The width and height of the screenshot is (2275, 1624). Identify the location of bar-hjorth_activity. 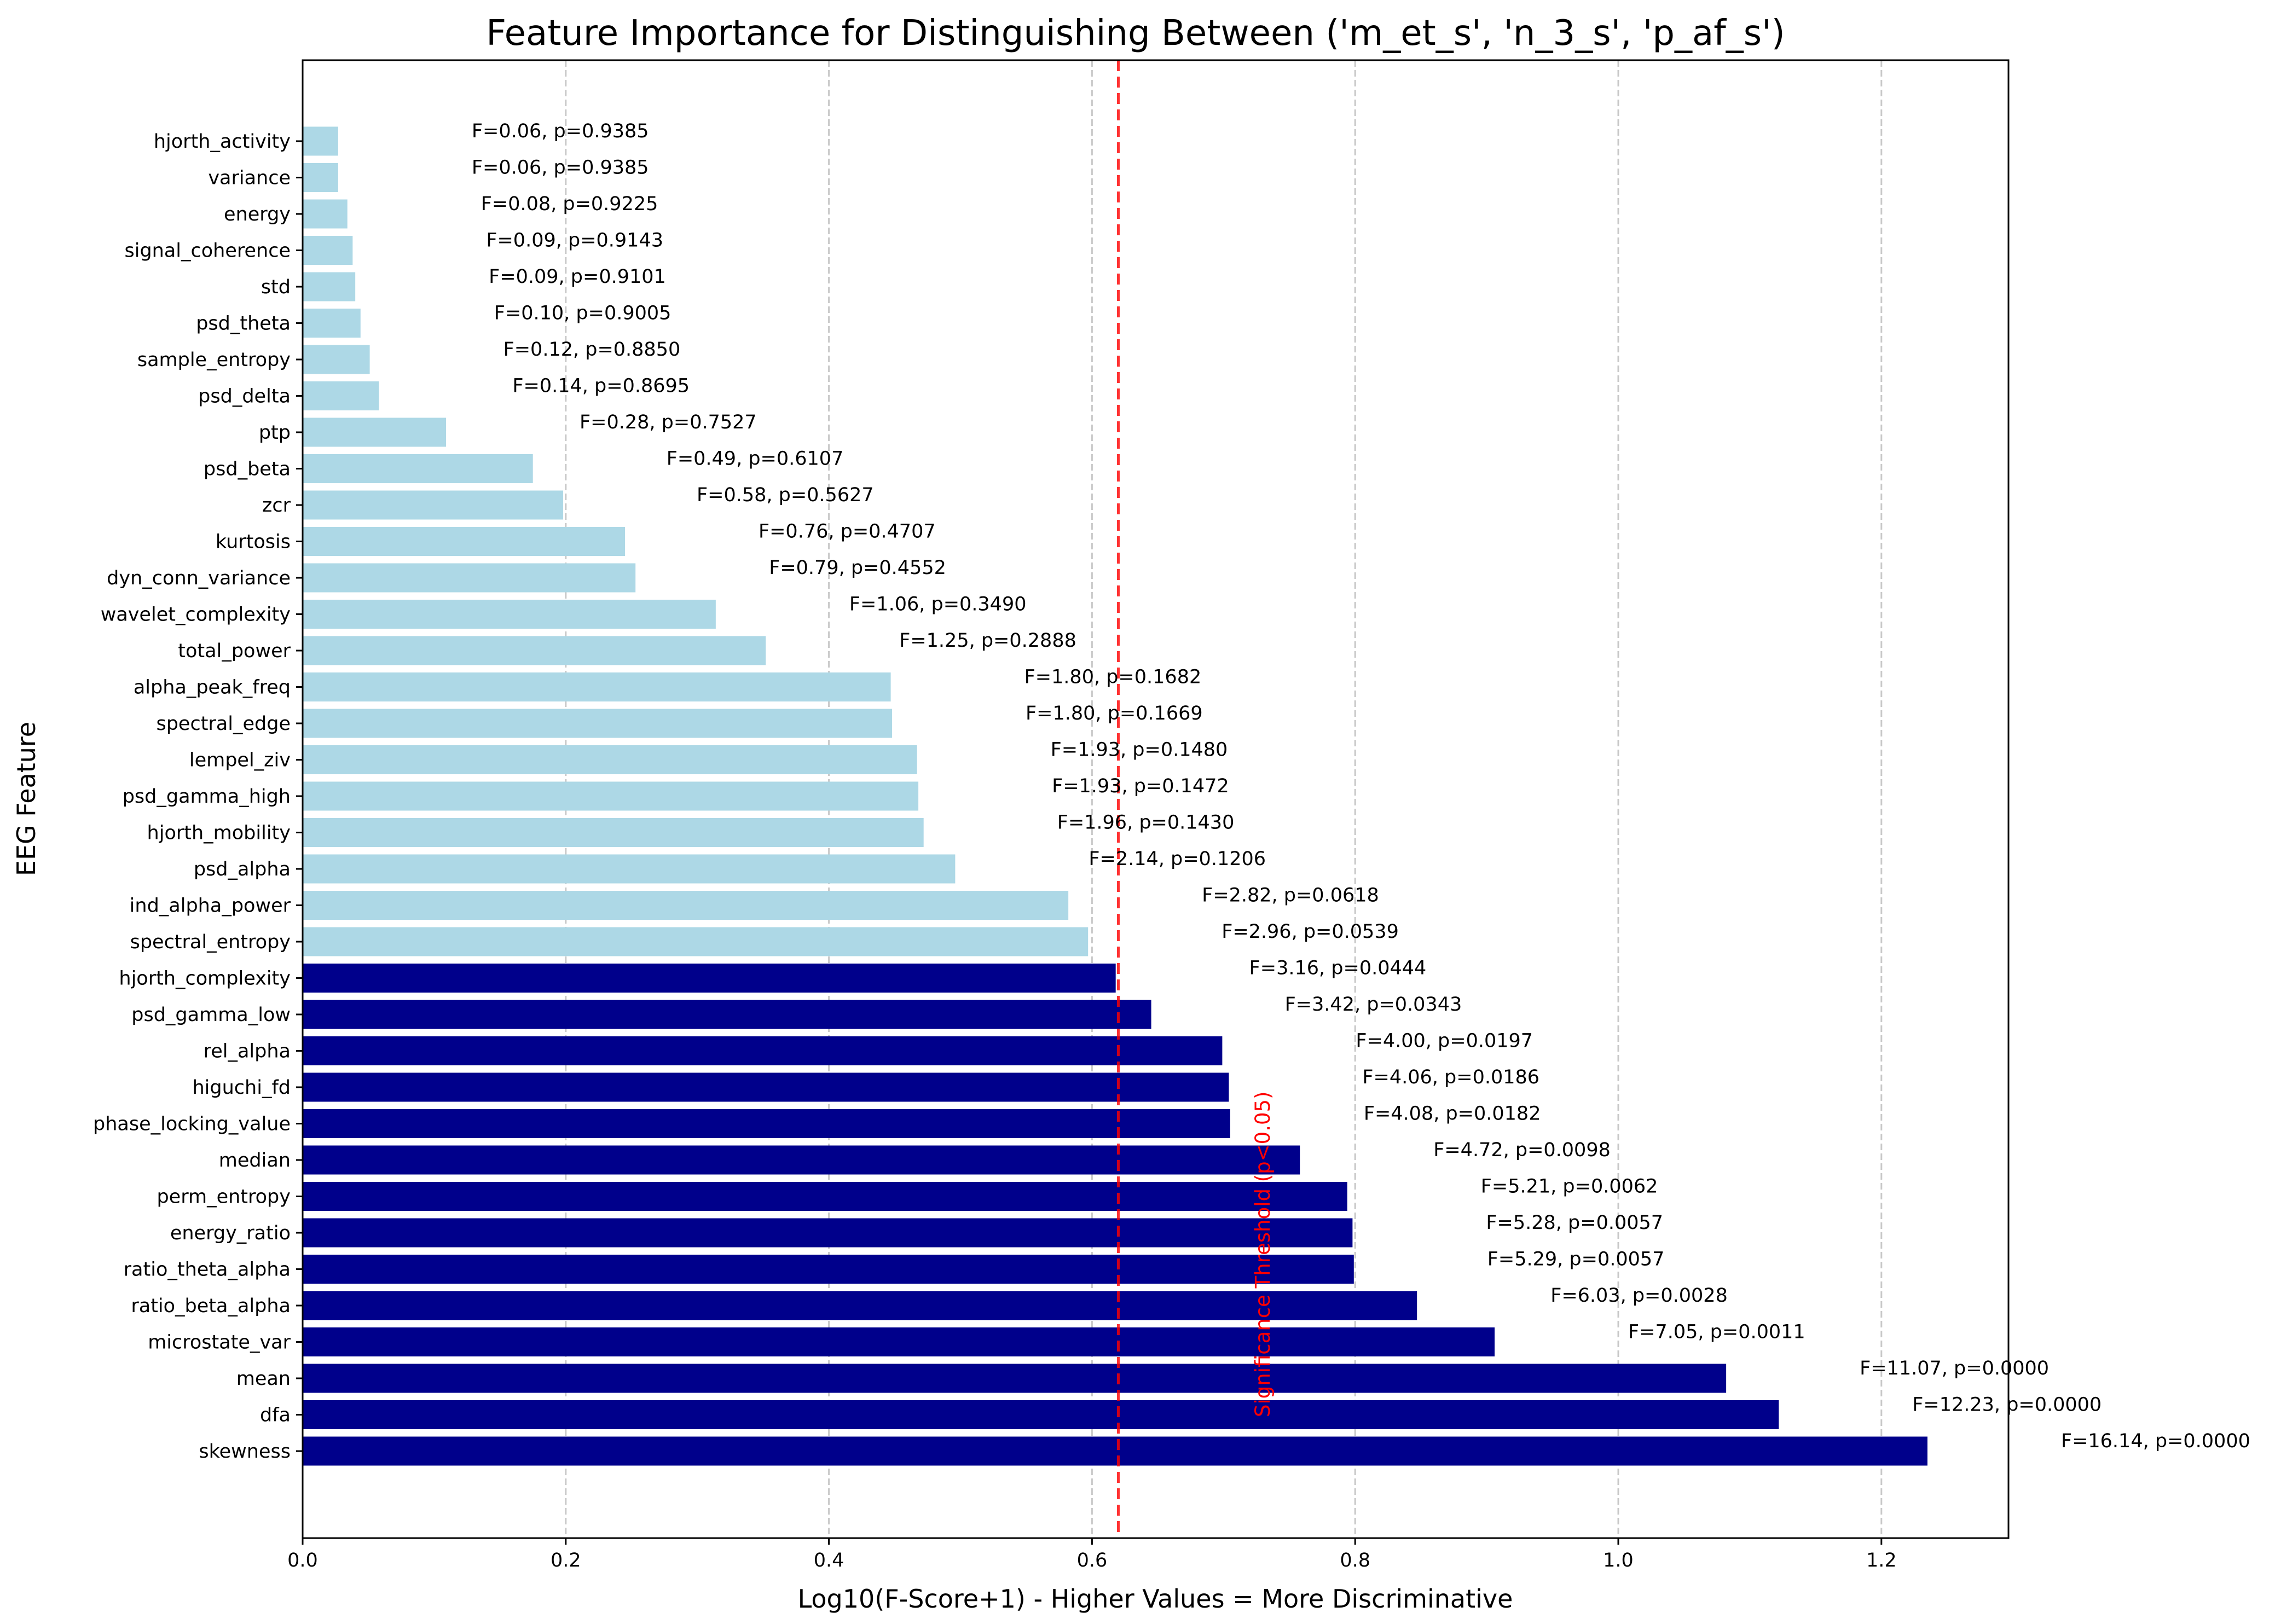
(321, 141).